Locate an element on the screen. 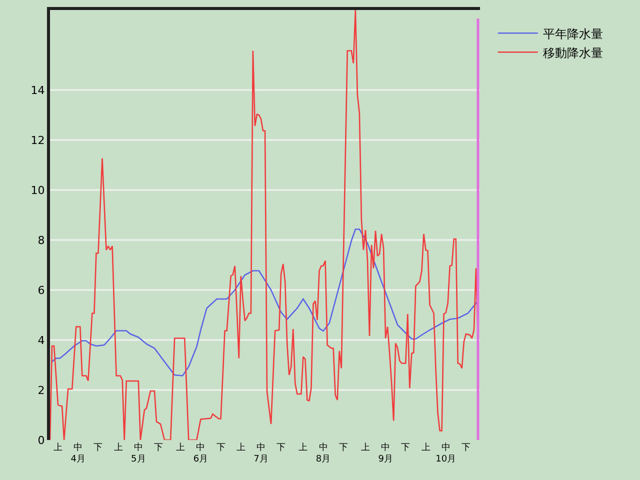 This screenshot has width=640, height=480. y-tick-label: 6 is located at coordinates (41, 290).